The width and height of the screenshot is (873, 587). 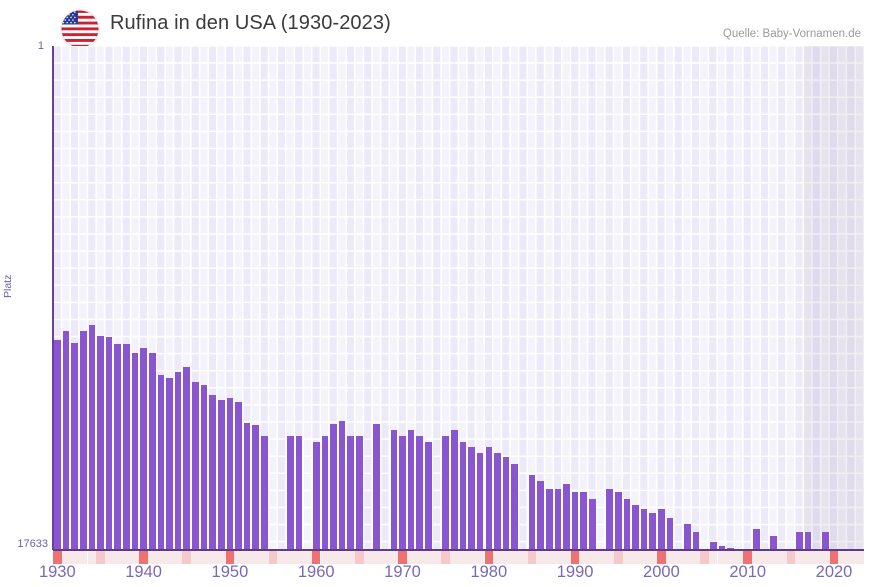 I want to click on bar-2011, so click(x=756, y=539).